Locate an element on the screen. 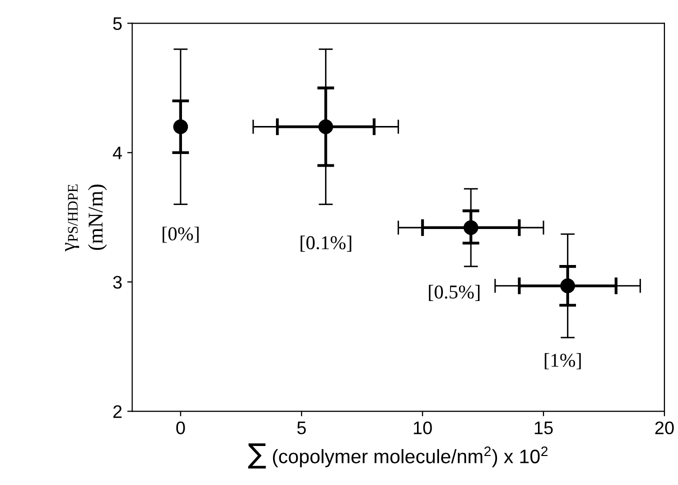 The height and width of the screenshot is (485, 678). x-tick-label: 20 is located at coordinates (664, 427).